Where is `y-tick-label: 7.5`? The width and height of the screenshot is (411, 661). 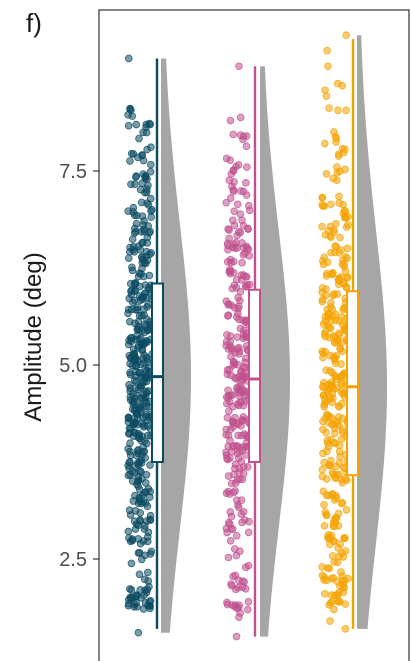 y-tick-label: 7.5 is located at coordinates (73, 172).